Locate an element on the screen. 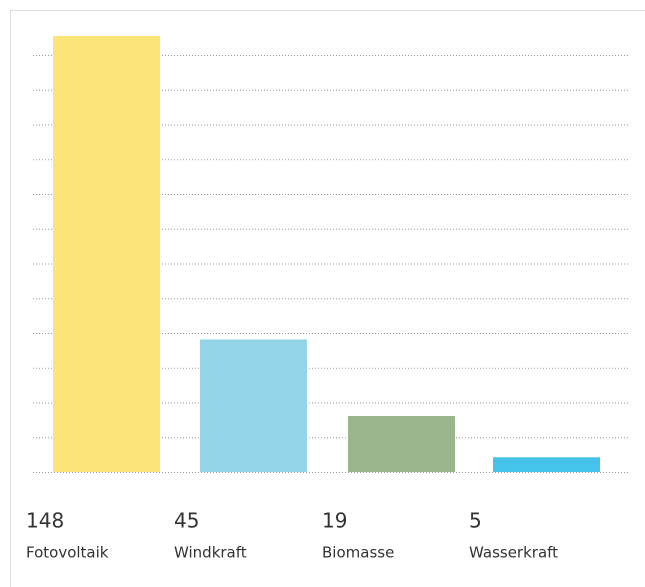 This screenshot has height=587, width=645. value-label: 19 is located at coordinates (334, 521).